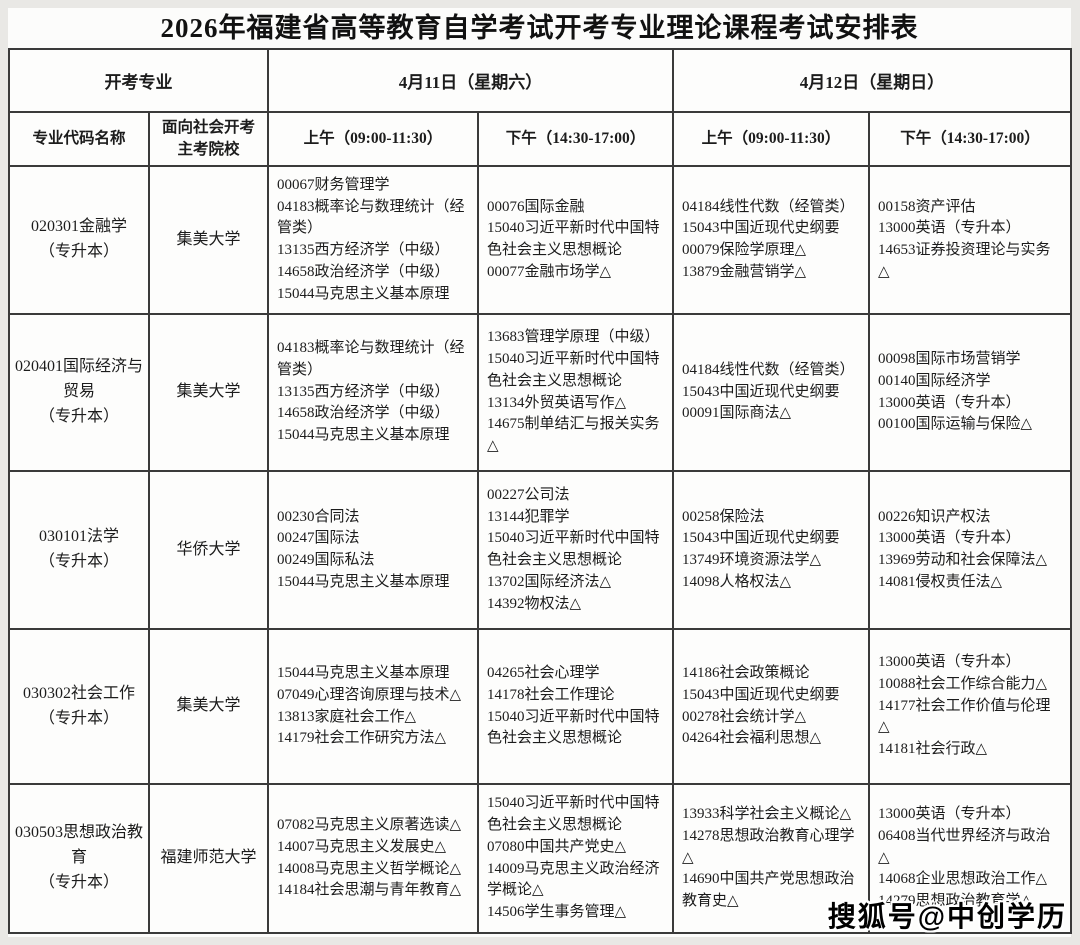 The width and height of the screenshot is (1080, 945). Describe the element at coordinates (79, 240) in the screenshot. I see `major-cell: 020301金融学 （专升本）` at that location.